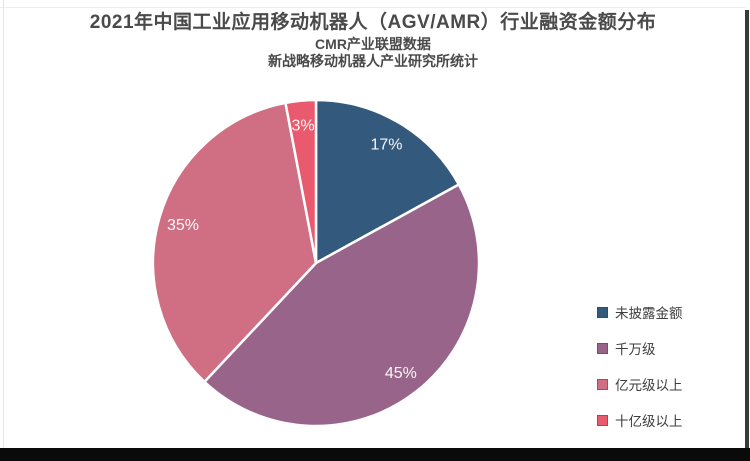  Describe the element at coordinates (373, 7) in the screenshot. I see `frame-top-line` at that location.